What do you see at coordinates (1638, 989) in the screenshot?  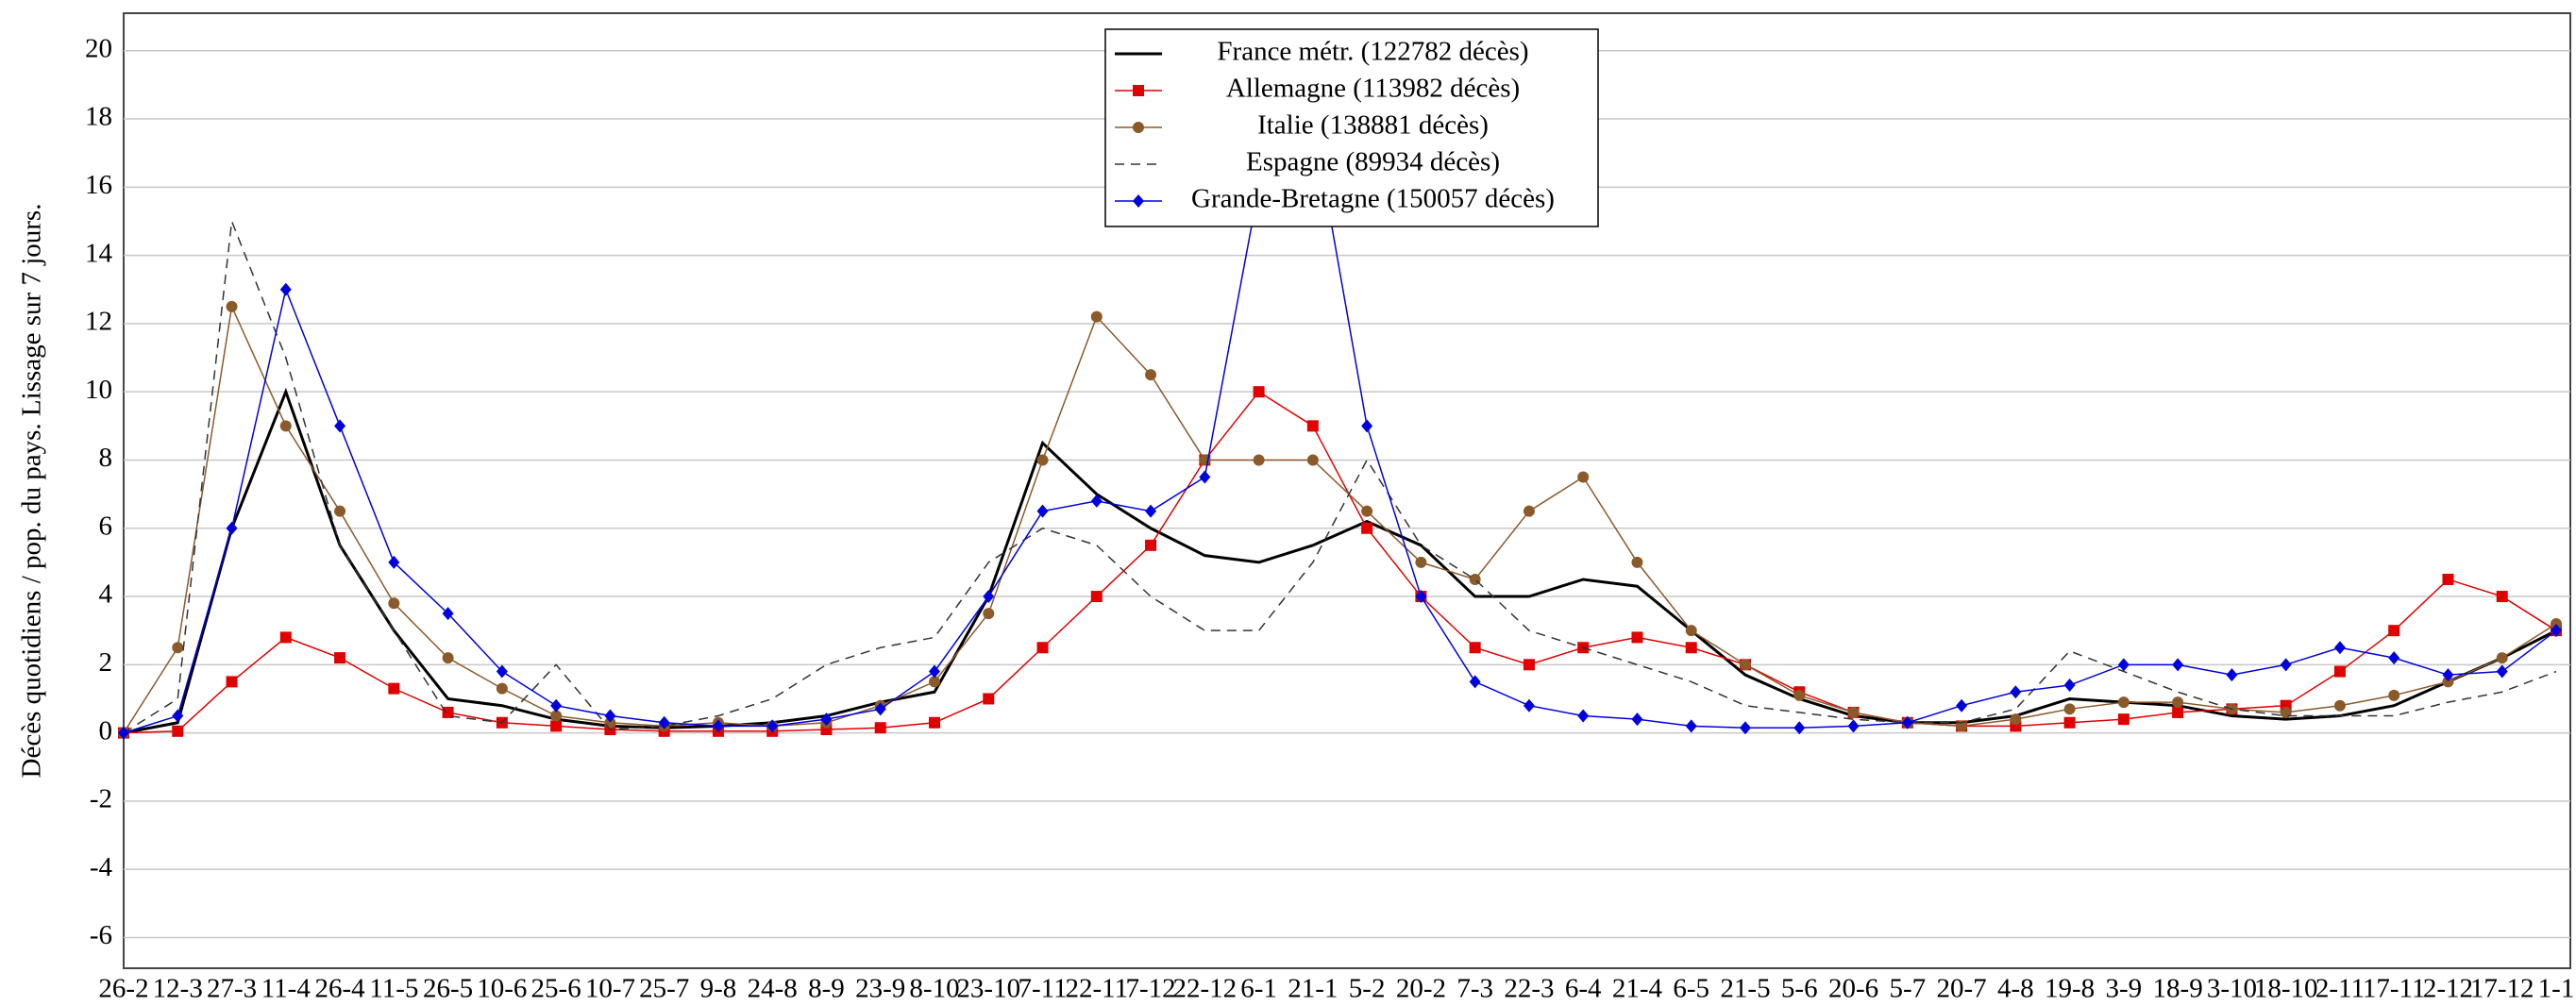 I see `x-tick-label: 21-4` at bounding box center [1638, 989].